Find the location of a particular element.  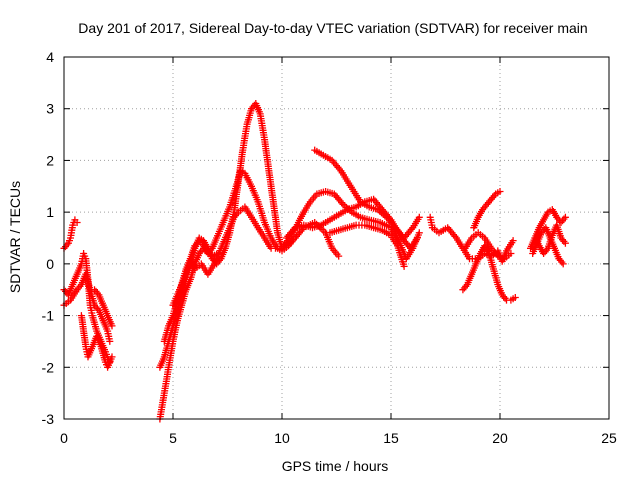

y-tick-label: 2 is located at coordinates (50, 160).